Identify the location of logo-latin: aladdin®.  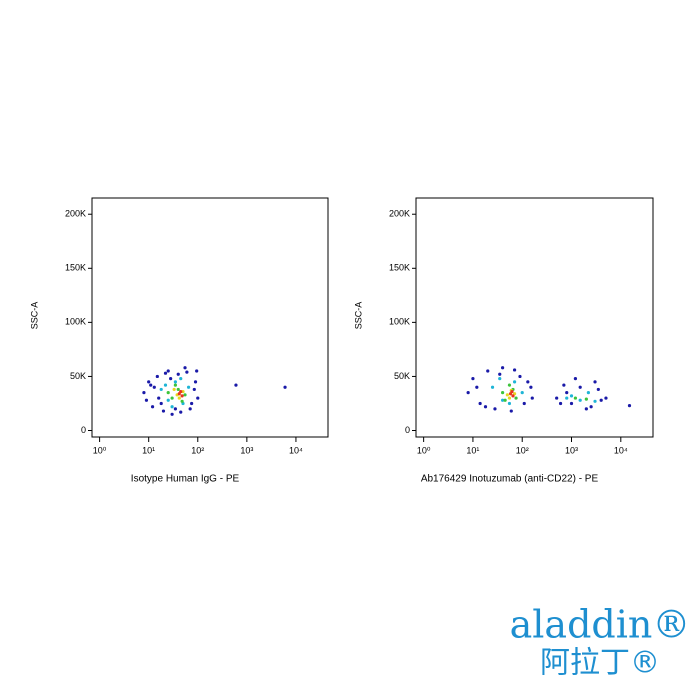
(600, 625).